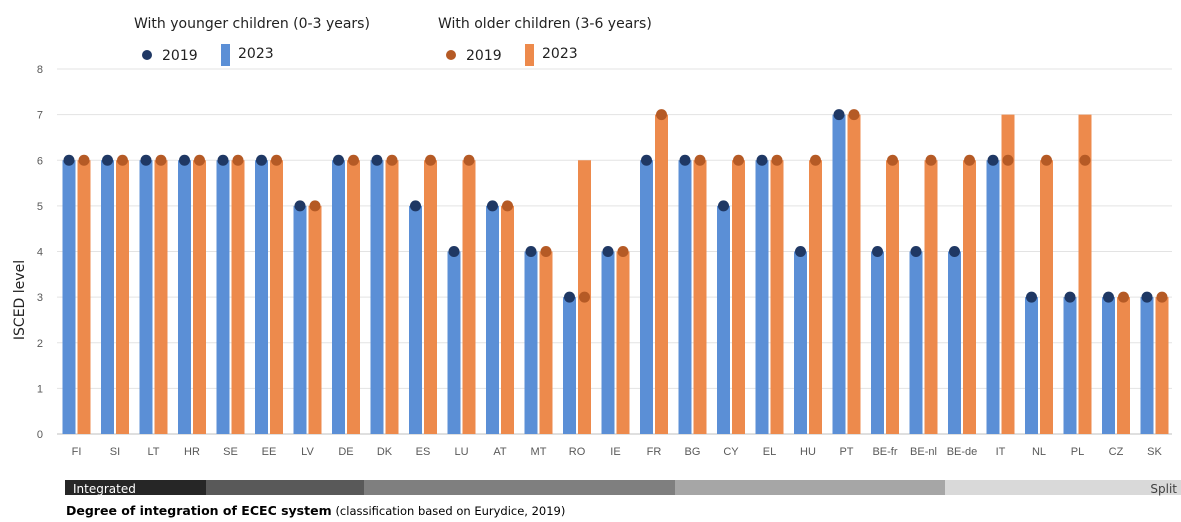 The height and width of the screenshot is (522, 1181). Describe the element at coordinates (884, 452) in the screenshot. I see `x-category-label: BE-fr` at that location.